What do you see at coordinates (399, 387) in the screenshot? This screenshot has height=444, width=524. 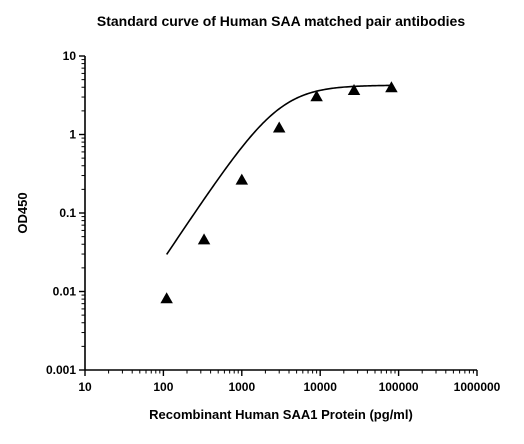 I see `x-tick-label: 100000` at bounding box center [399, 387].